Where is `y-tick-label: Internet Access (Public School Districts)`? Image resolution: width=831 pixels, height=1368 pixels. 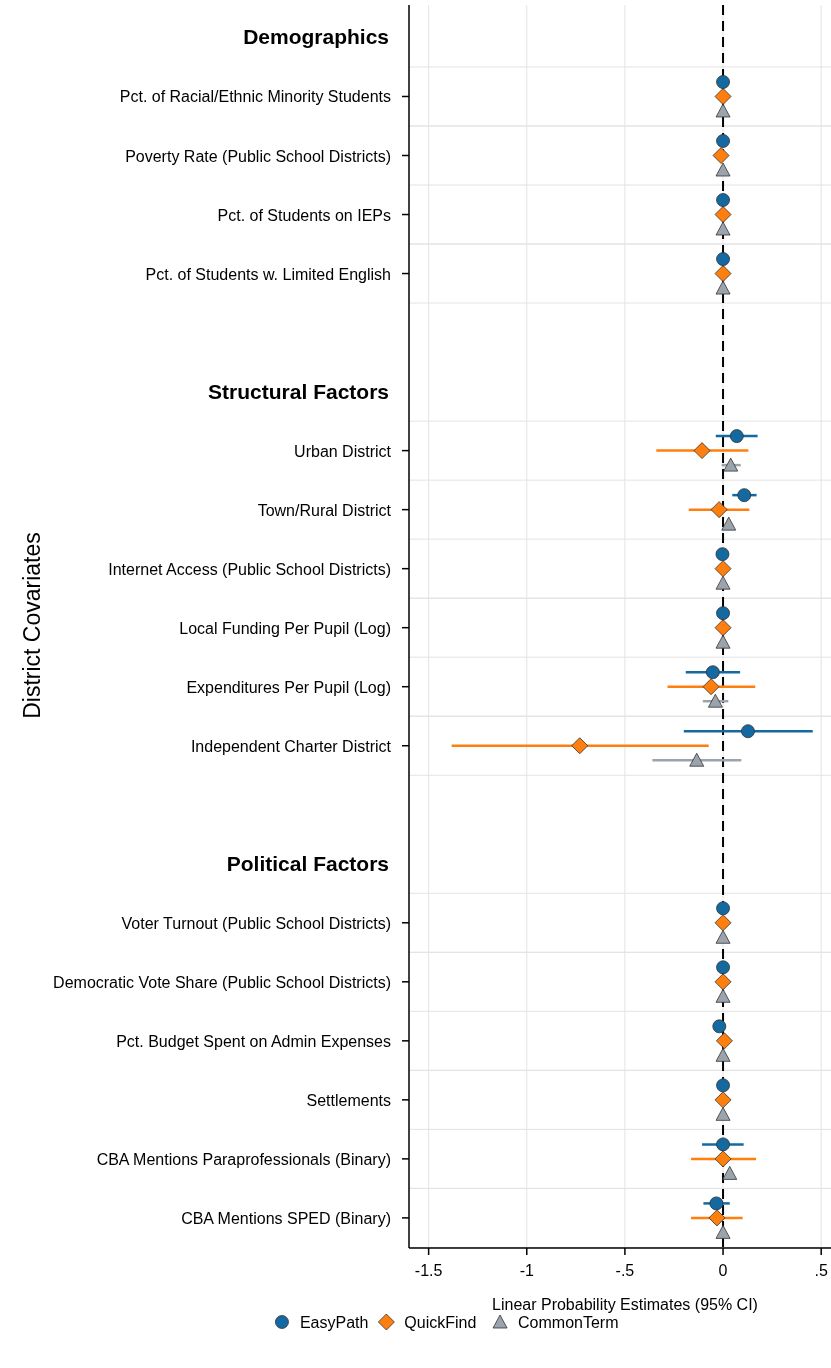
y-tick-label: Internet Access (Public School Districts) is located at coordinates (249, 569).